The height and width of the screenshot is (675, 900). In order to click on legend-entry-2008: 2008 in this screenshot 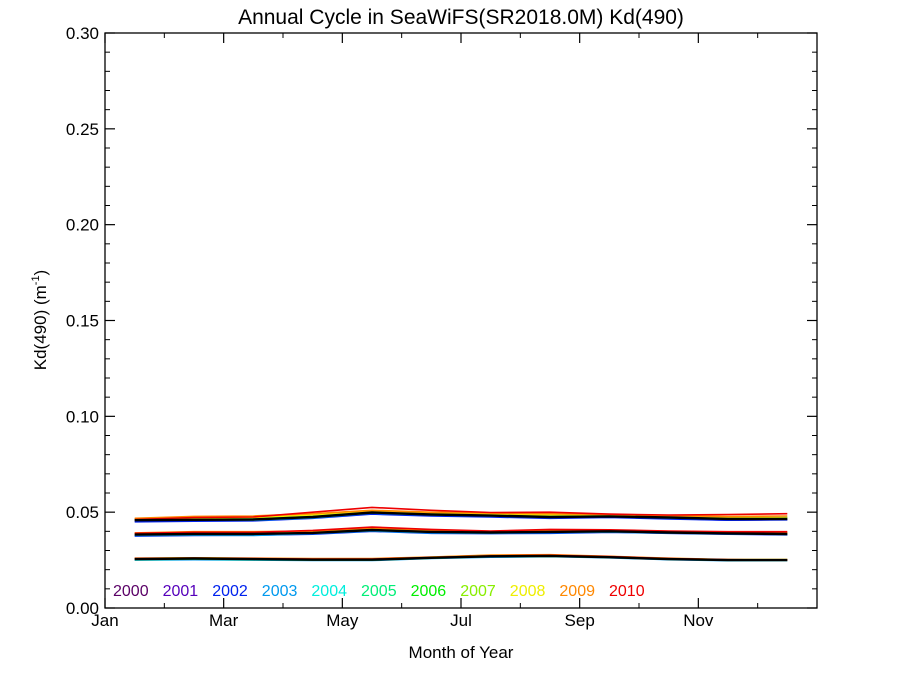, I will do `click(528, 591)`.